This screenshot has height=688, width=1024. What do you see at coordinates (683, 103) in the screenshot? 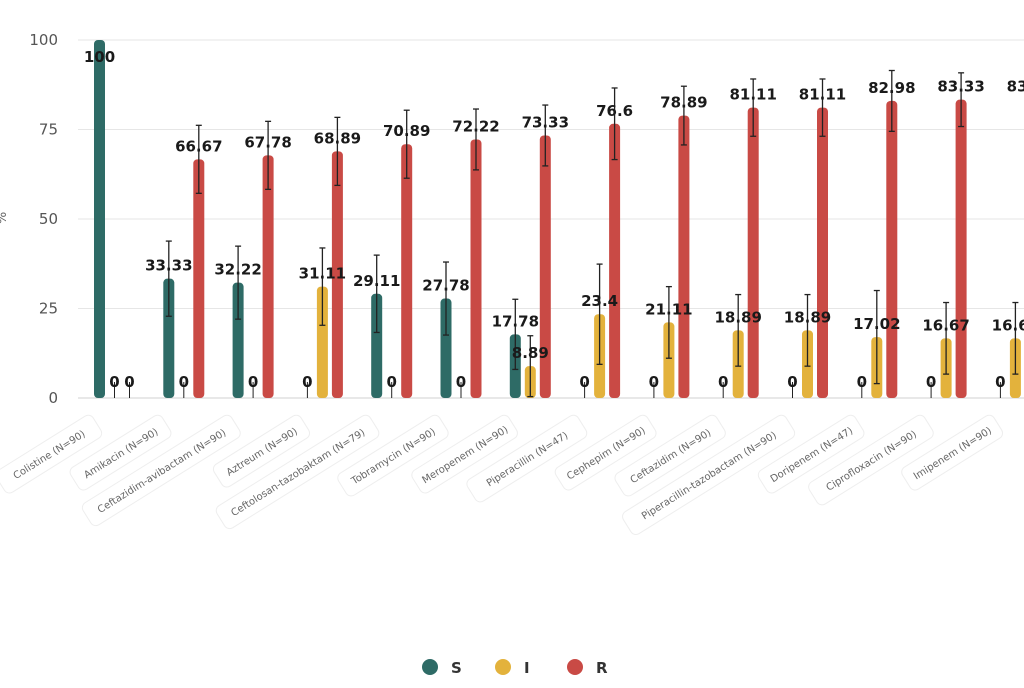
I see `data-label-r: 78.89` at bounding box center [683, 103].